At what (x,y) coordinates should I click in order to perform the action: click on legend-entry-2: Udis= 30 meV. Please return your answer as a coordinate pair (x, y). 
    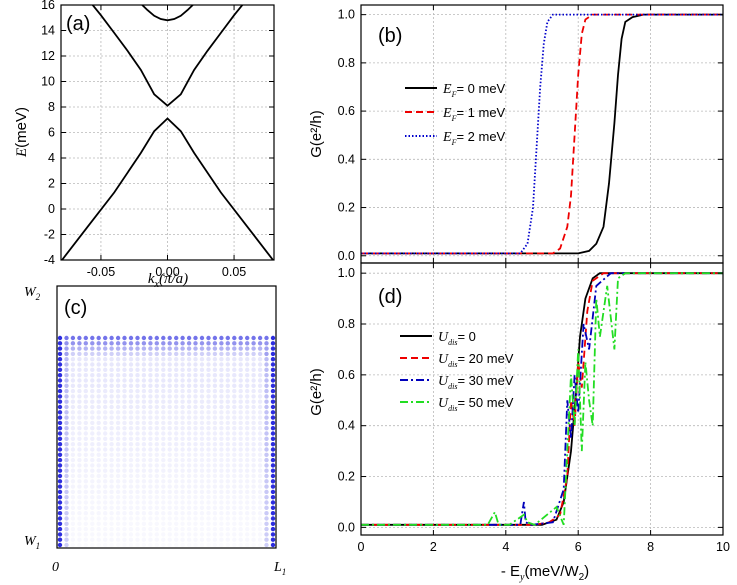
    Looking at the image, I should click on (476, 382).